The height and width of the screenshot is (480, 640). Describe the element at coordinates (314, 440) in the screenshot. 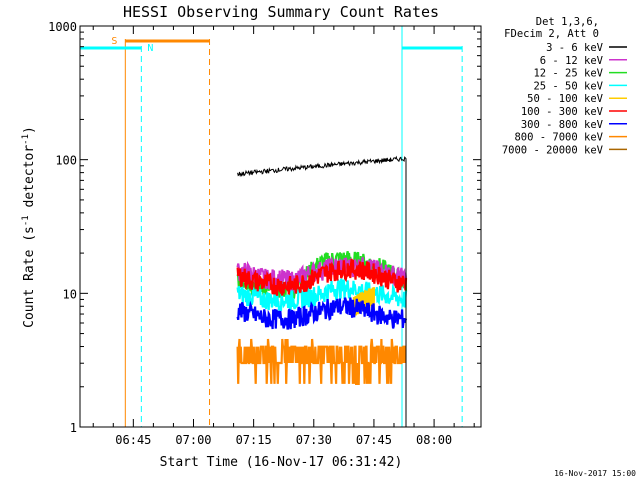

I see `x-tick-label: 07:30` at that location.